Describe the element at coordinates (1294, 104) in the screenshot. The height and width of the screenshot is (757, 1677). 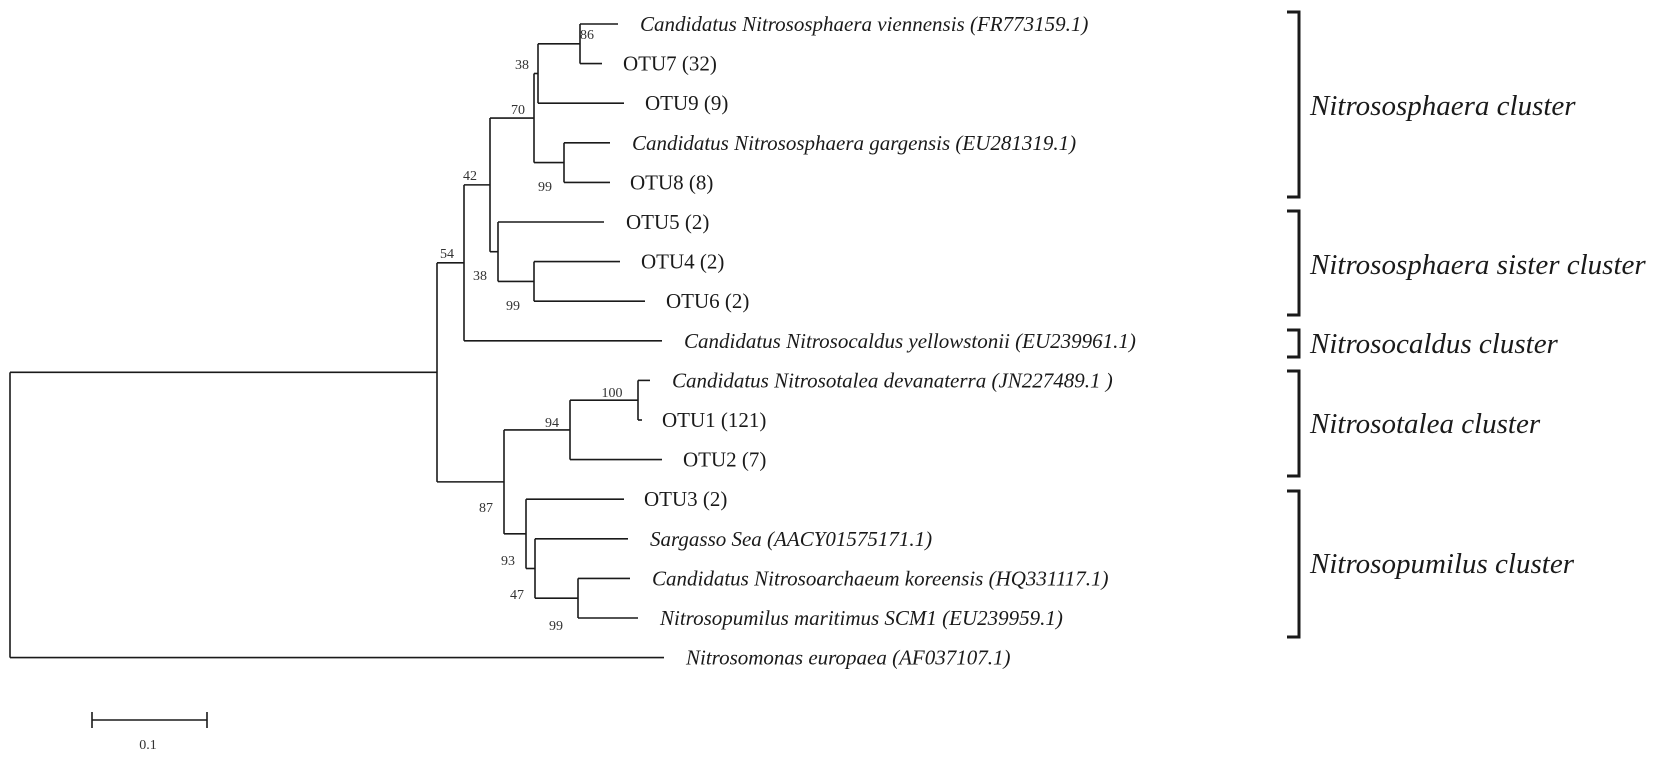
I see `bracket-nitrososphaera` at that location.